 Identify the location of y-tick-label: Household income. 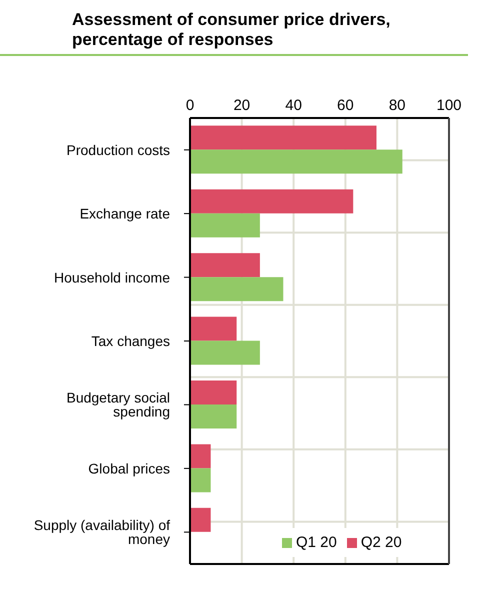
(112, 277).